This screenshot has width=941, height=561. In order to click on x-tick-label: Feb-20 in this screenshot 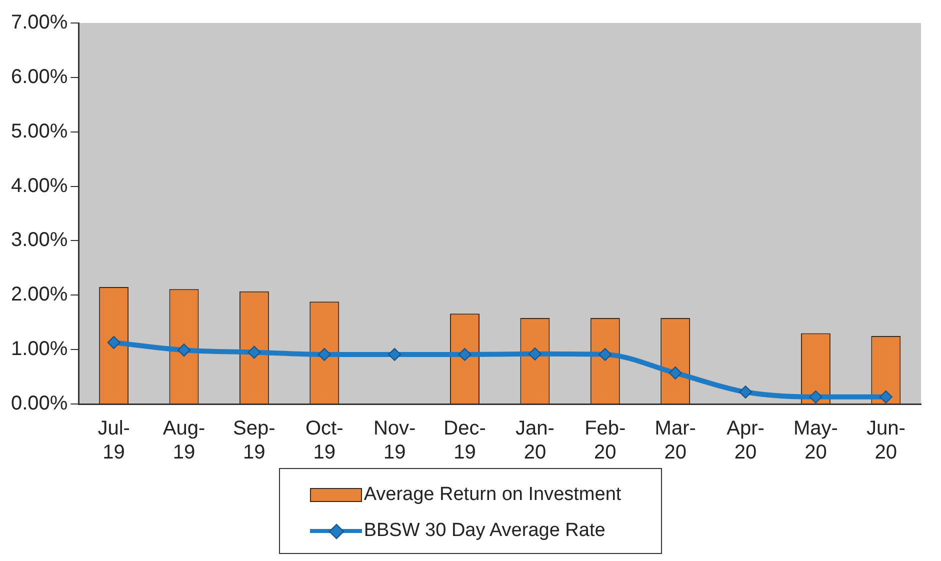, I will do `click(605, 441)`.